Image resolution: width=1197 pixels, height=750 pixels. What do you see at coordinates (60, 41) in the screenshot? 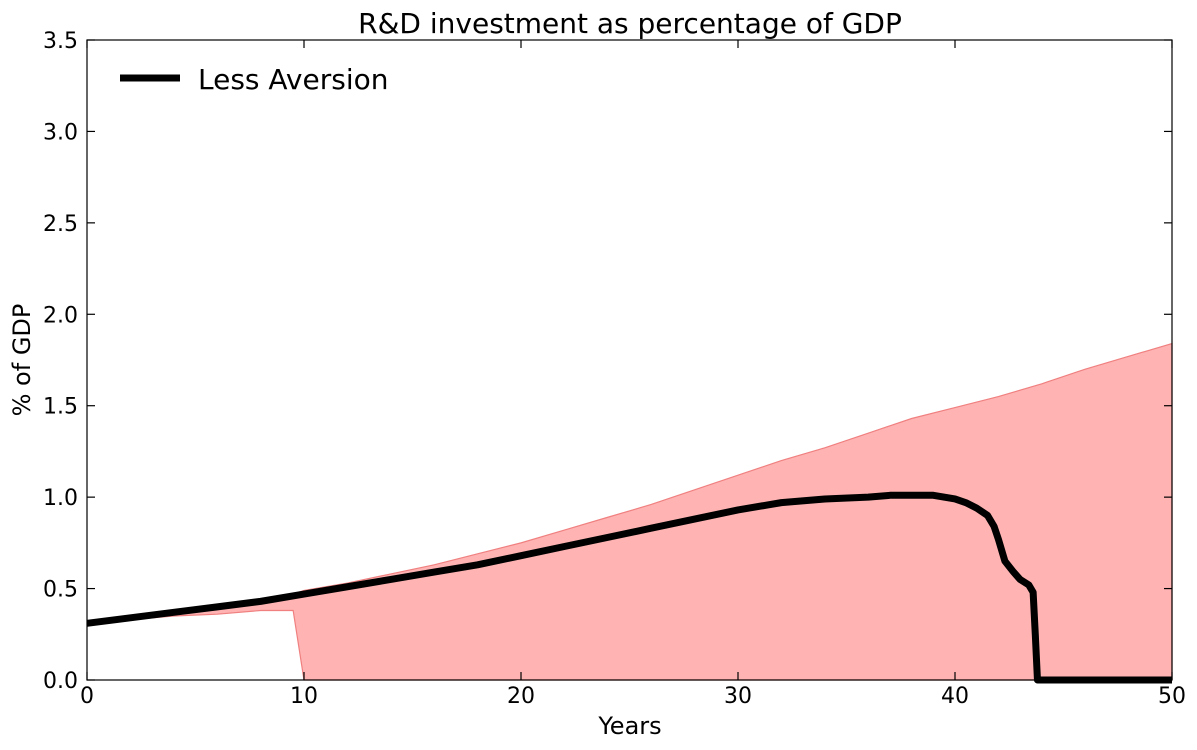
I see `y-tick-label: 3.5` at bounding box center [60, 41].